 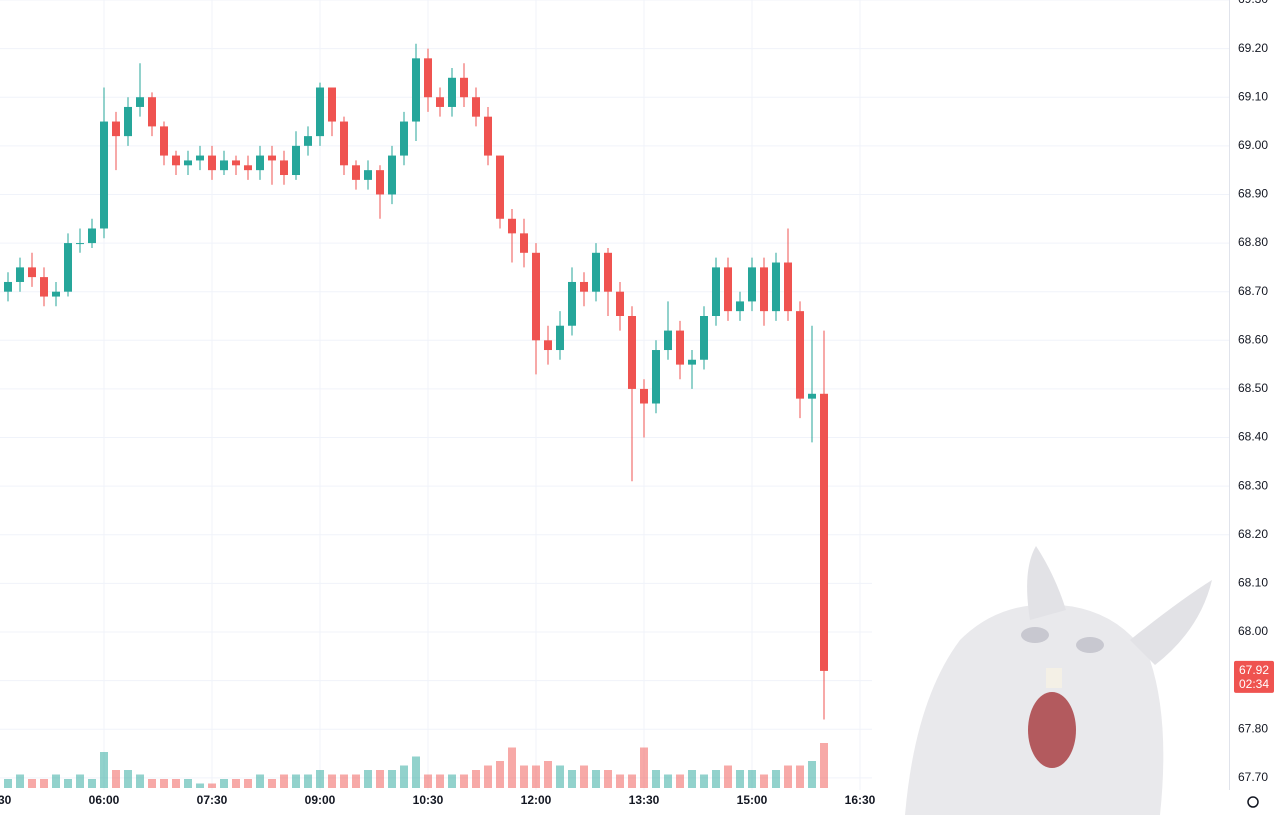 I want to click on volume-pane, so click(x=416, y=765).